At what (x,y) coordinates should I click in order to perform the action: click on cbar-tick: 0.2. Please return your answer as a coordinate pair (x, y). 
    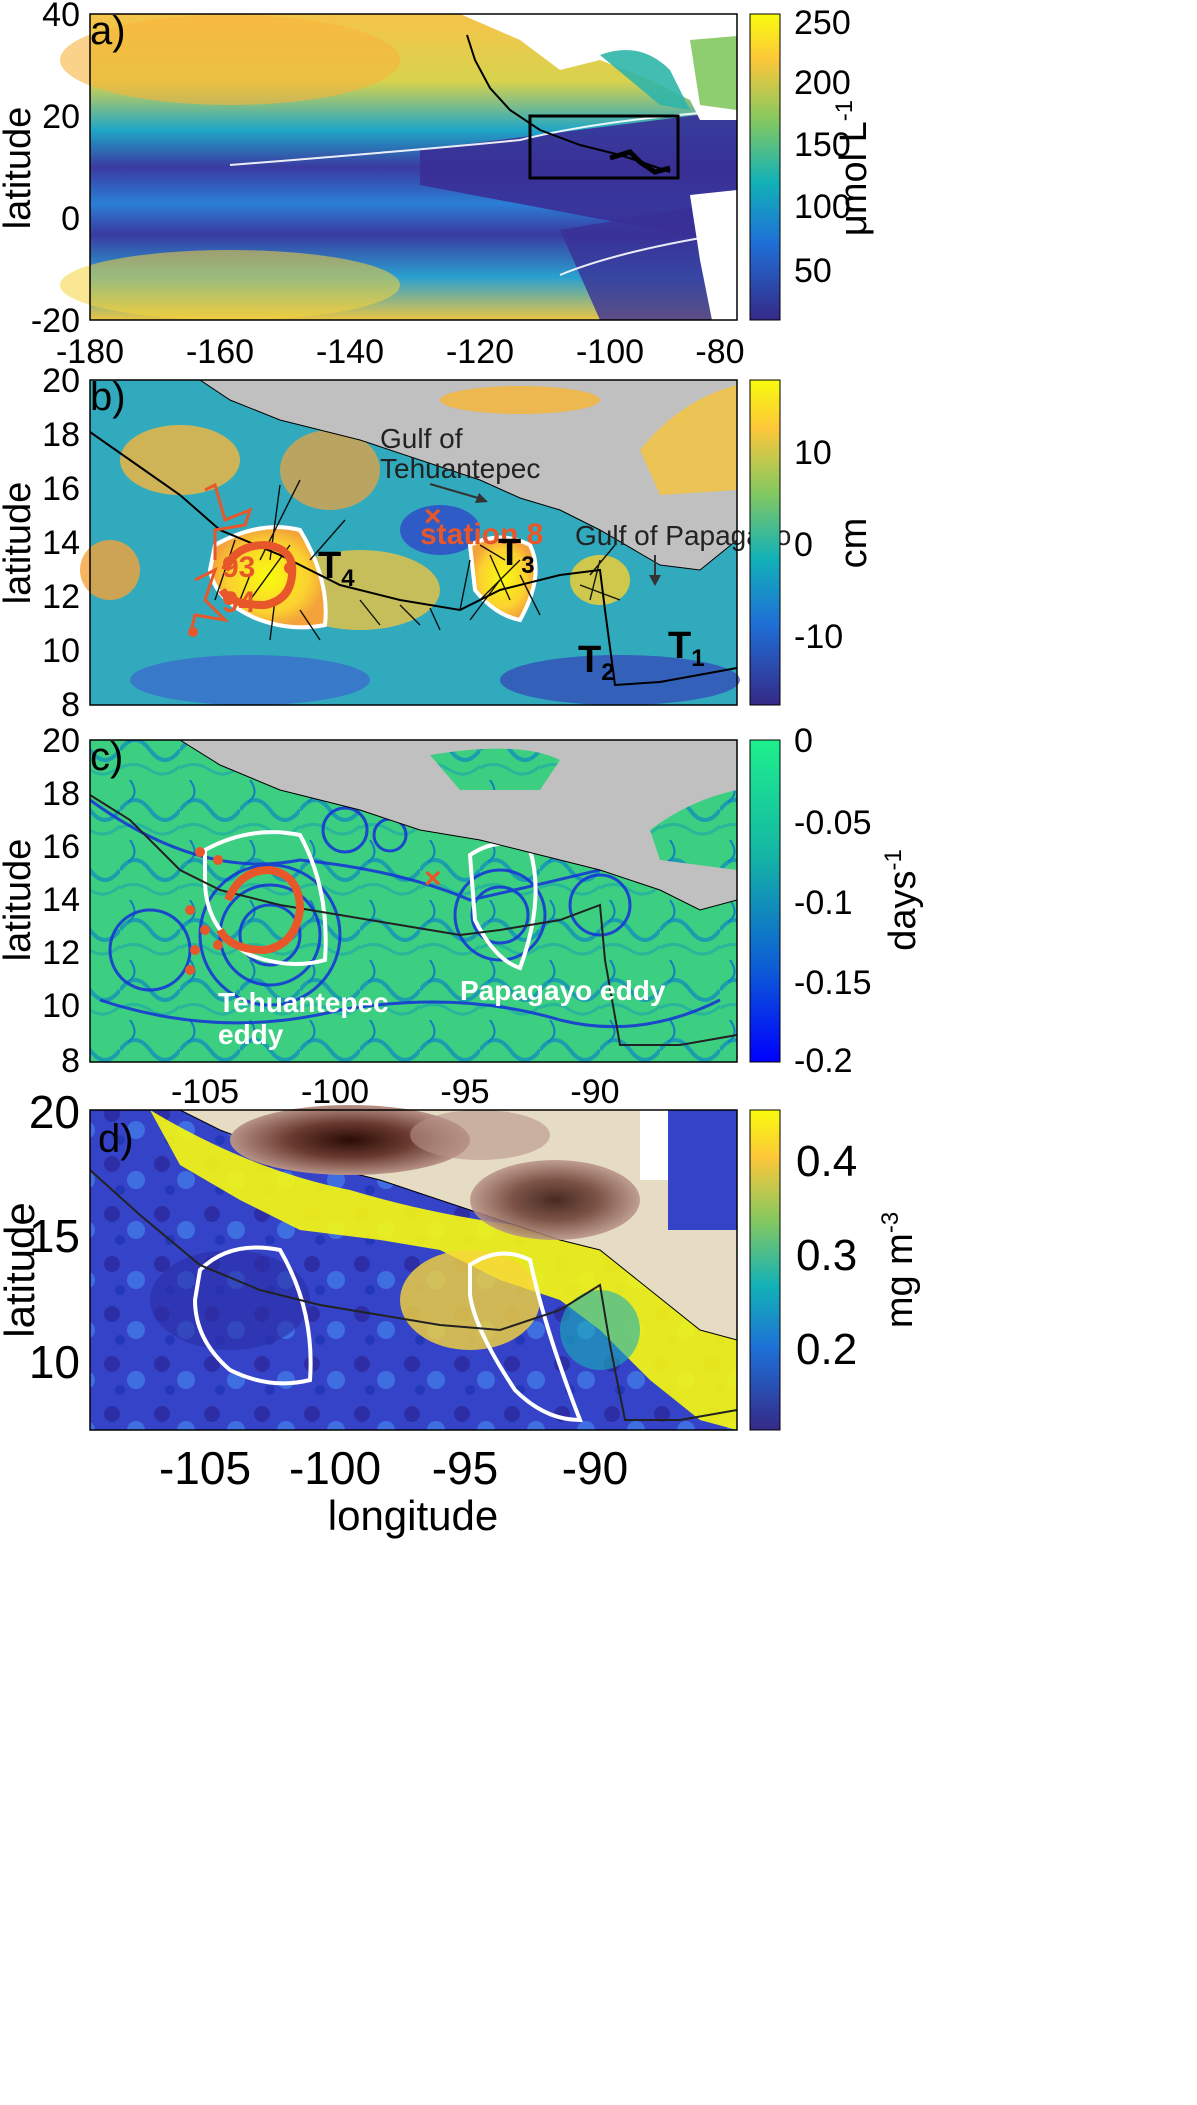
    Looking at the image, I should click on (826, 1349).